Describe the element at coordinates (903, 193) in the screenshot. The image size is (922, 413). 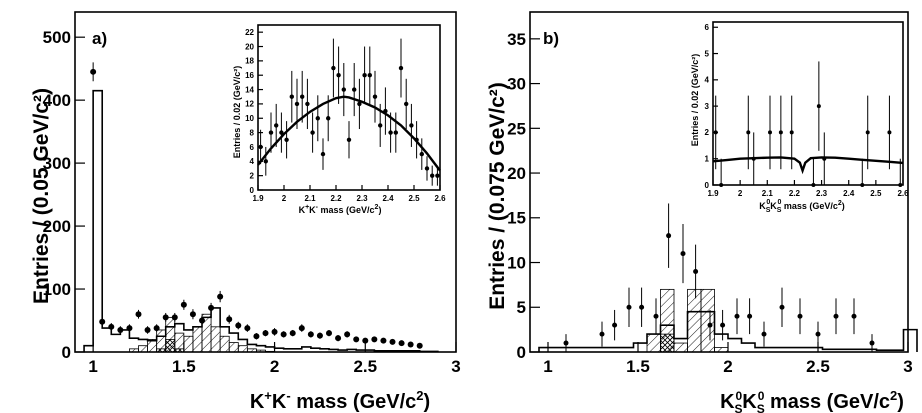
I see `b-inset-x-tick-label: 2.6` at that location.